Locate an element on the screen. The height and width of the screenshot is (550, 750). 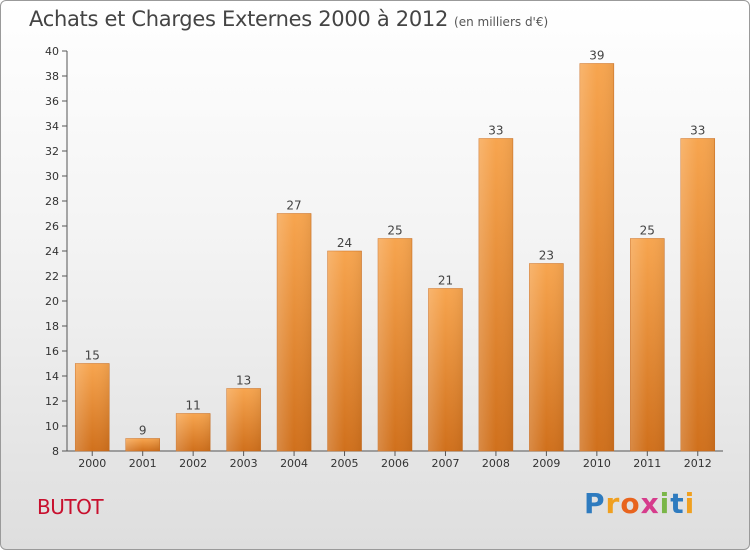
proxiti-logo: Proxiti is located at coordinates (639, 503).